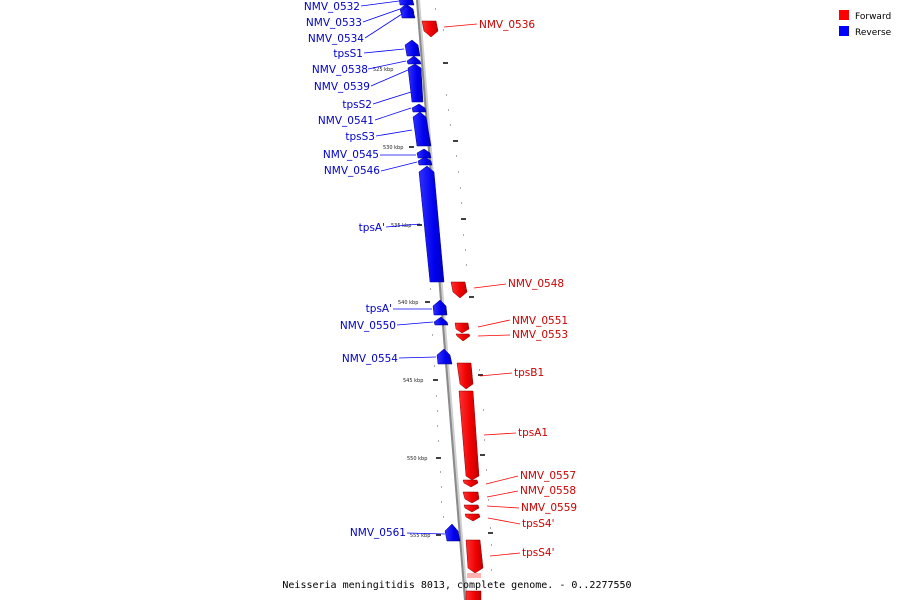  I want to click on gene-label-nmv-0534: NMV_0534, so click(336, 39).